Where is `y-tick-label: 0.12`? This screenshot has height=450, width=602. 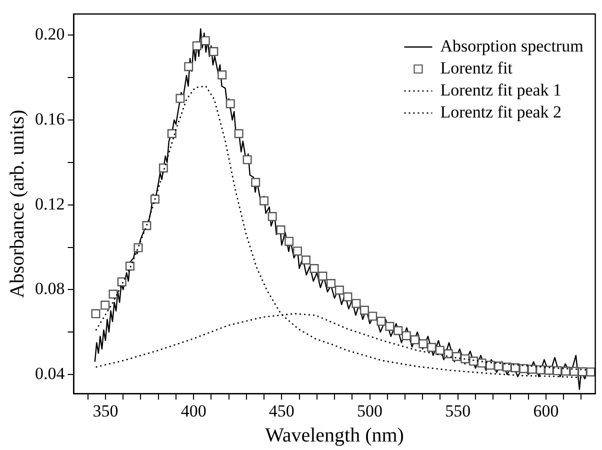
y-tick-label: 0.12 is located at coordinates (50, 204).